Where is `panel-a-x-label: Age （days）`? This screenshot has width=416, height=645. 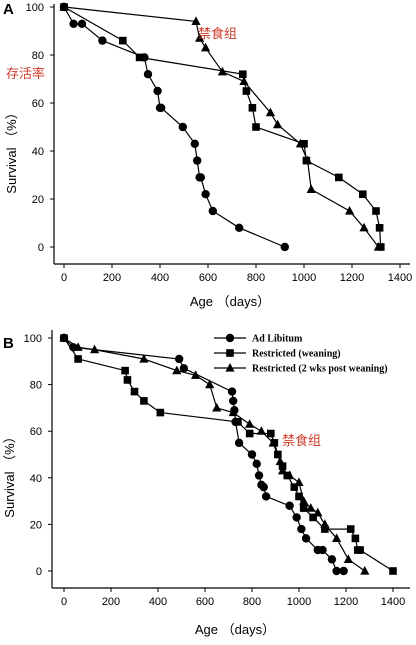
panel-a-x-label: Age （days） is located at coordinates (230, 301).